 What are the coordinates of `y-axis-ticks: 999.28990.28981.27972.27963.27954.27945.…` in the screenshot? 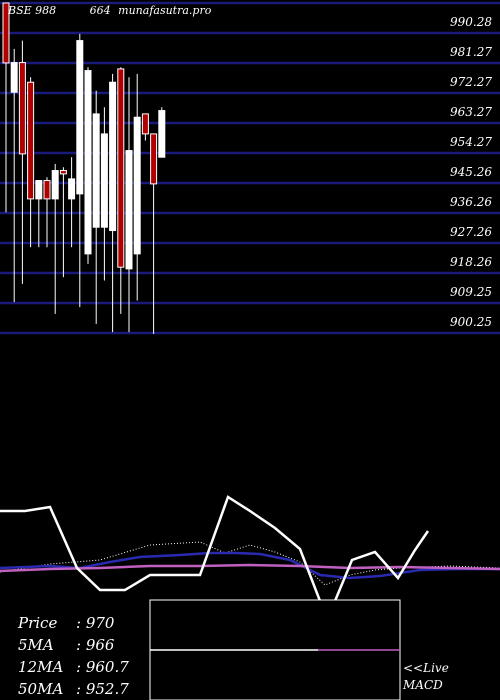 It's located at (471, 172).